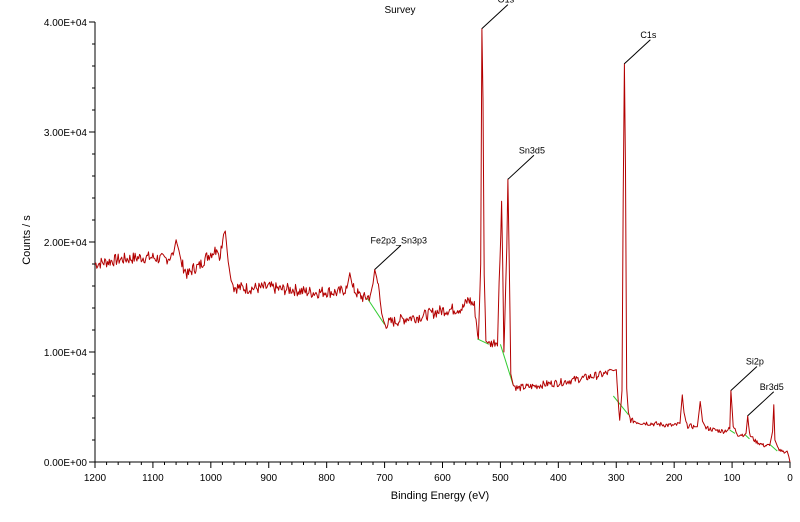 The height and width of the screenshot is (522, 800). I want to click on peak-label: Fe2p3_Sn3p3, so click(398, 241).